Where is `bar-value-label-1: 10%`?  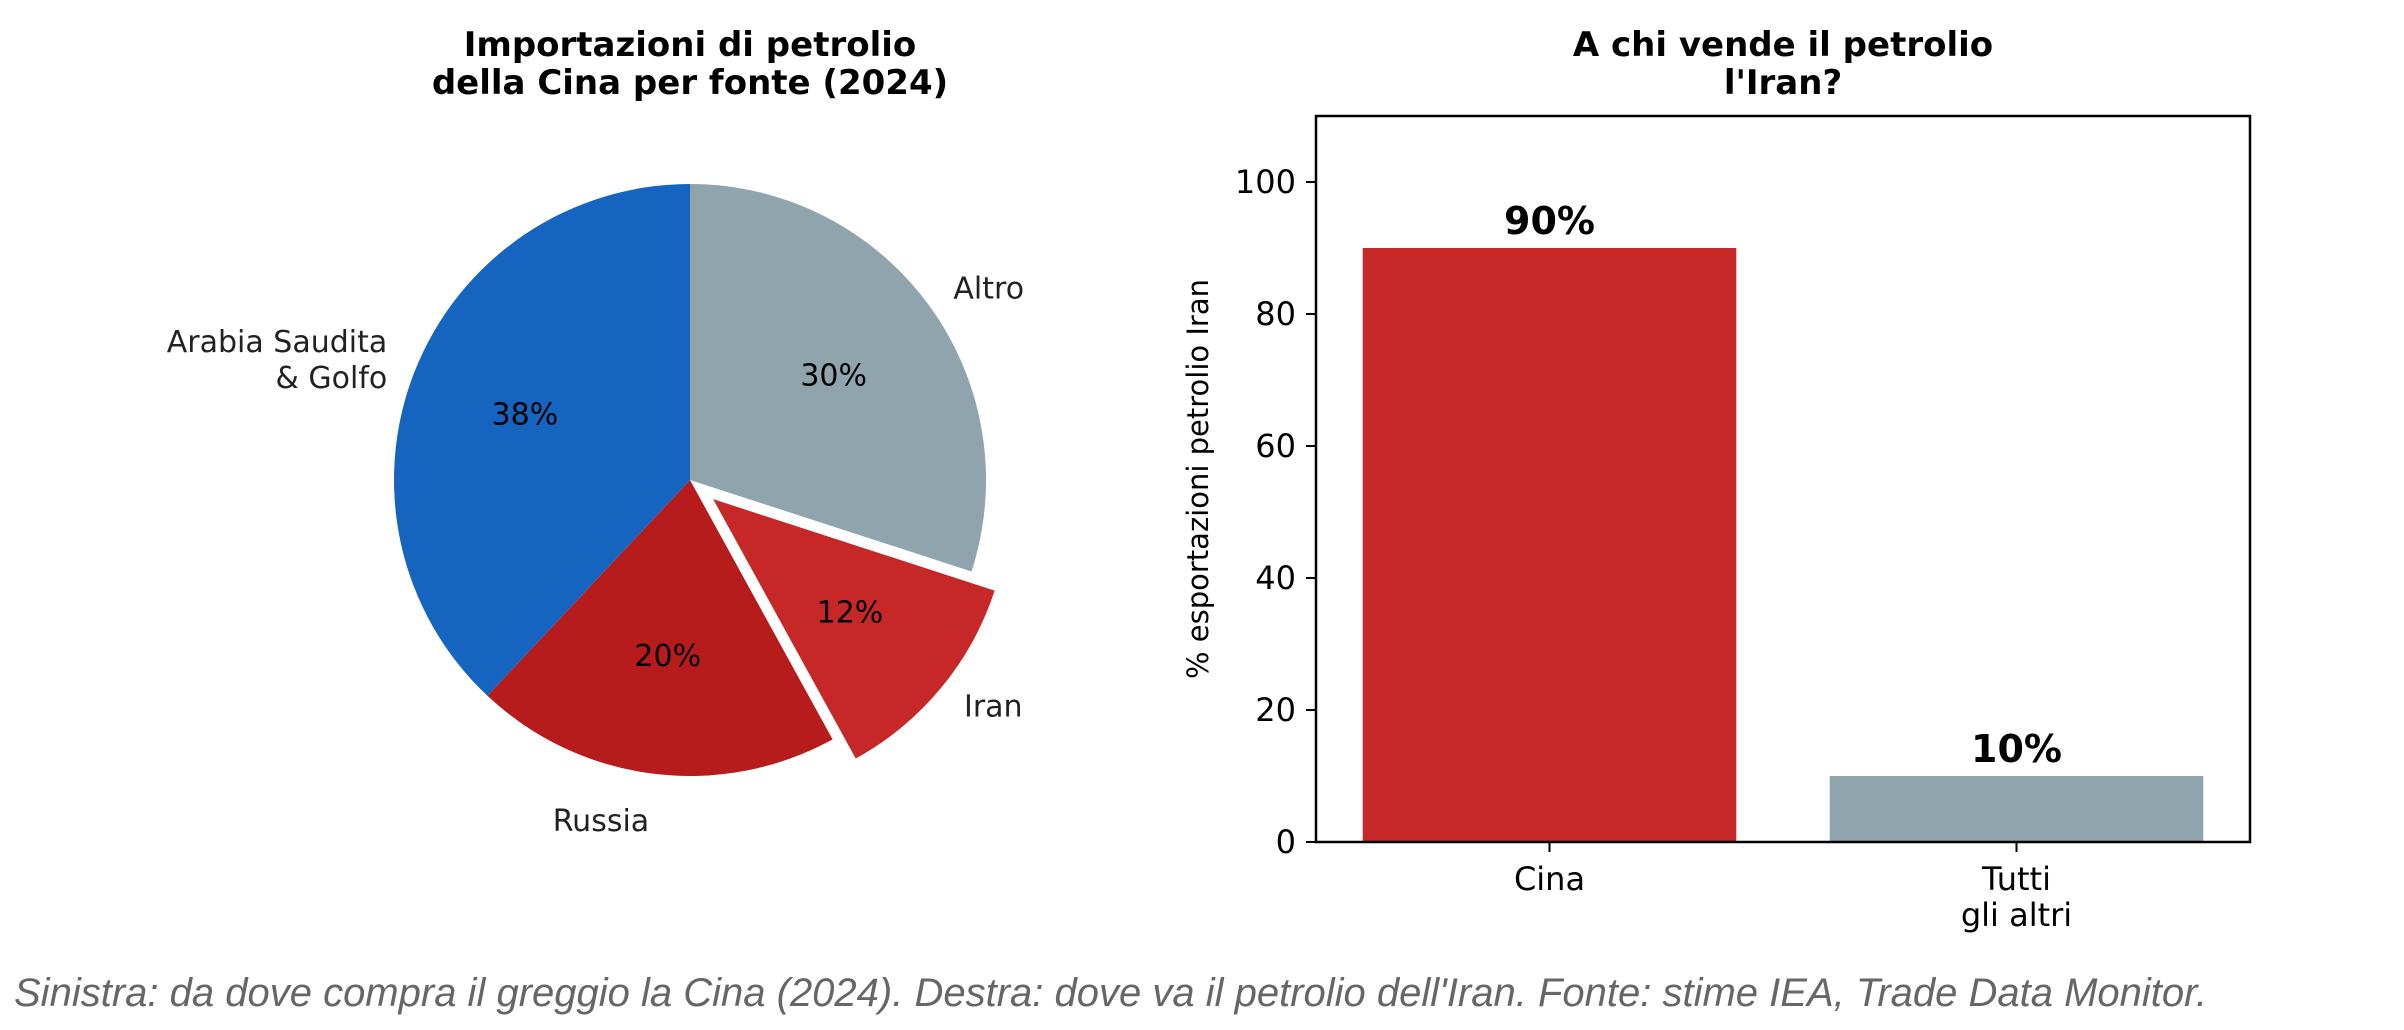
bar-value-label-1: 10% is located at coordinates (2016, 749).